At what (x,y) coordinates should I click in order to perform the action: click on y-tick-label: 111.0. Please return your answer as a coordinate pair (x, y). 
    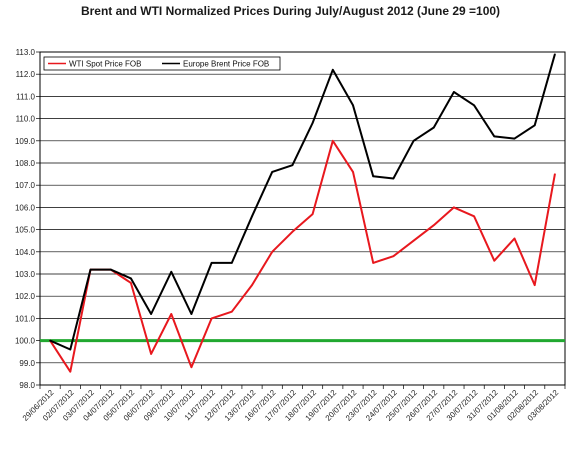
    Looking at the image, I should click on (25, 96).